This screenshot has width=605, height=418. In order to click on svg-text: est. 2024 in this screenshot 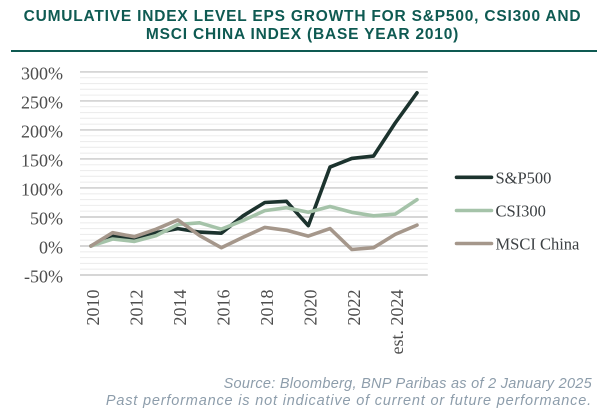, I will do `click(397, 322)`.